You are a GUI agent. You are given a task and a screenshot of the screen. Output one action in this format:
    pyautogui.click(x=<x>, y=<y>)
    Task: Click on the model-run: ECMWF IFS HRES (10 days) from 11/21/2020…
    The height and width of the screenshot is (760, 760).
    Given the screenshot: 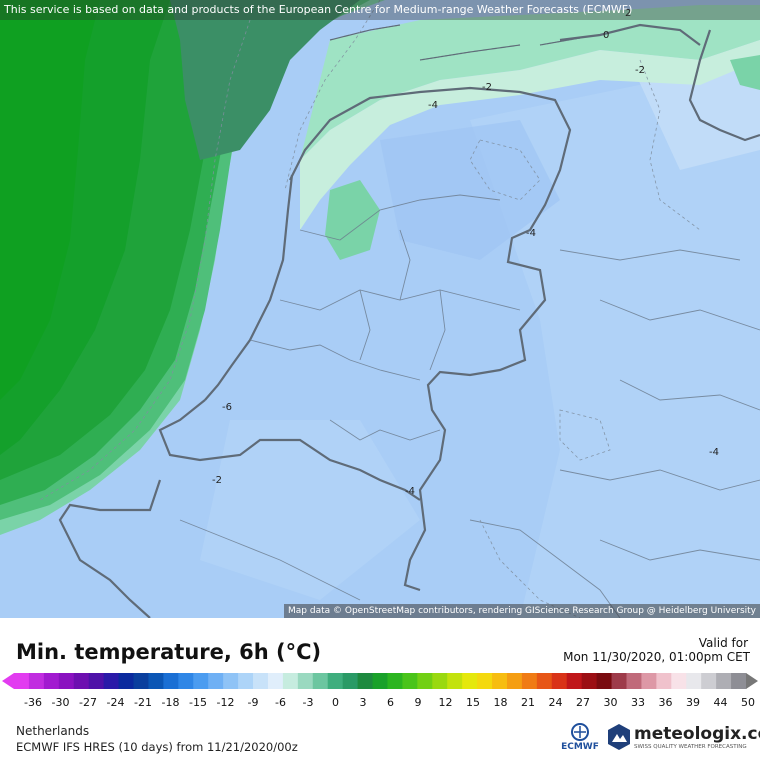 What is the action you would take?
    pyautogui.click(x=157, y=747)
    